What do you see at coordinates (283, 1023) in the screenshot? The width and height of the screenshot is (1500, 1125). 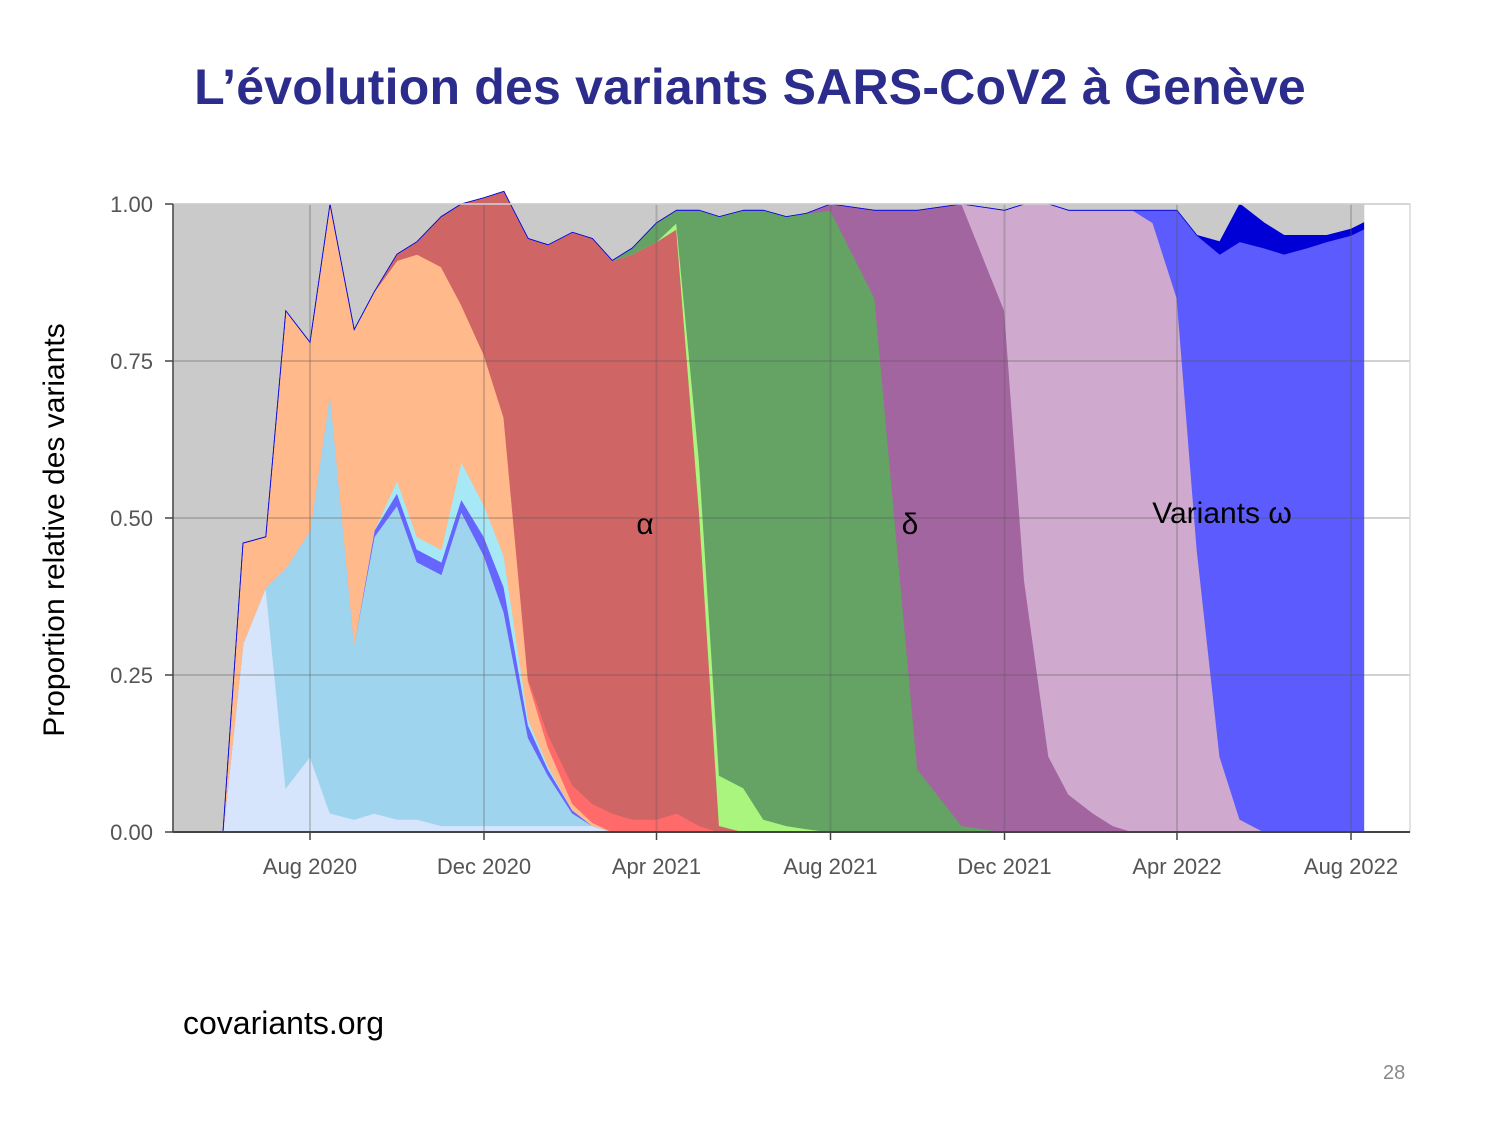 I see `source-label: covariants.org` at bounding box center [283, 1023].